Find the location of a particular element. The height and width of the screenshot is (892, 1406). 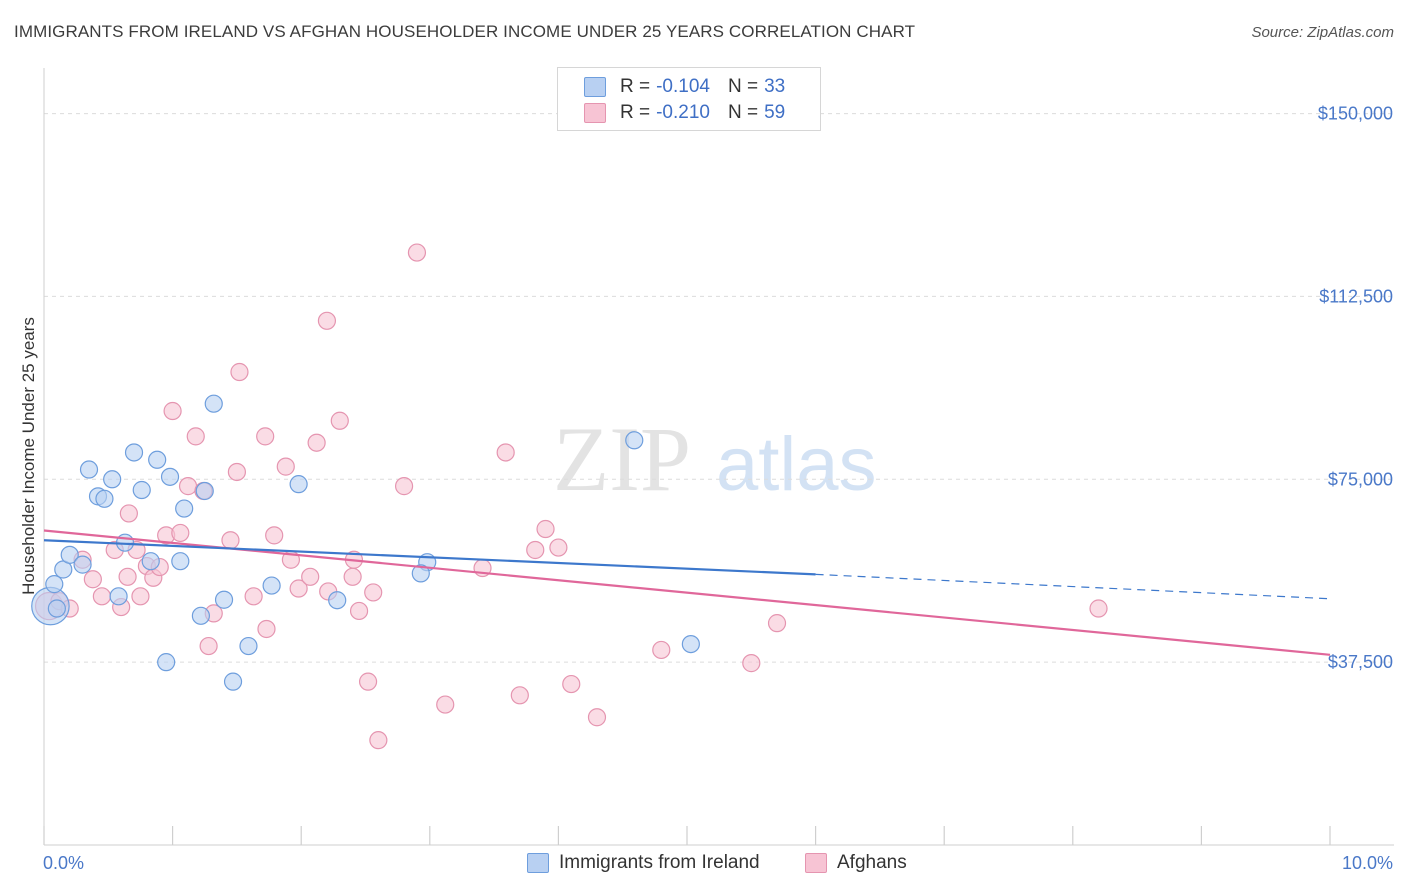

y-axis-label: Householder Income Under 25 years is located at coordinates (28, 456).